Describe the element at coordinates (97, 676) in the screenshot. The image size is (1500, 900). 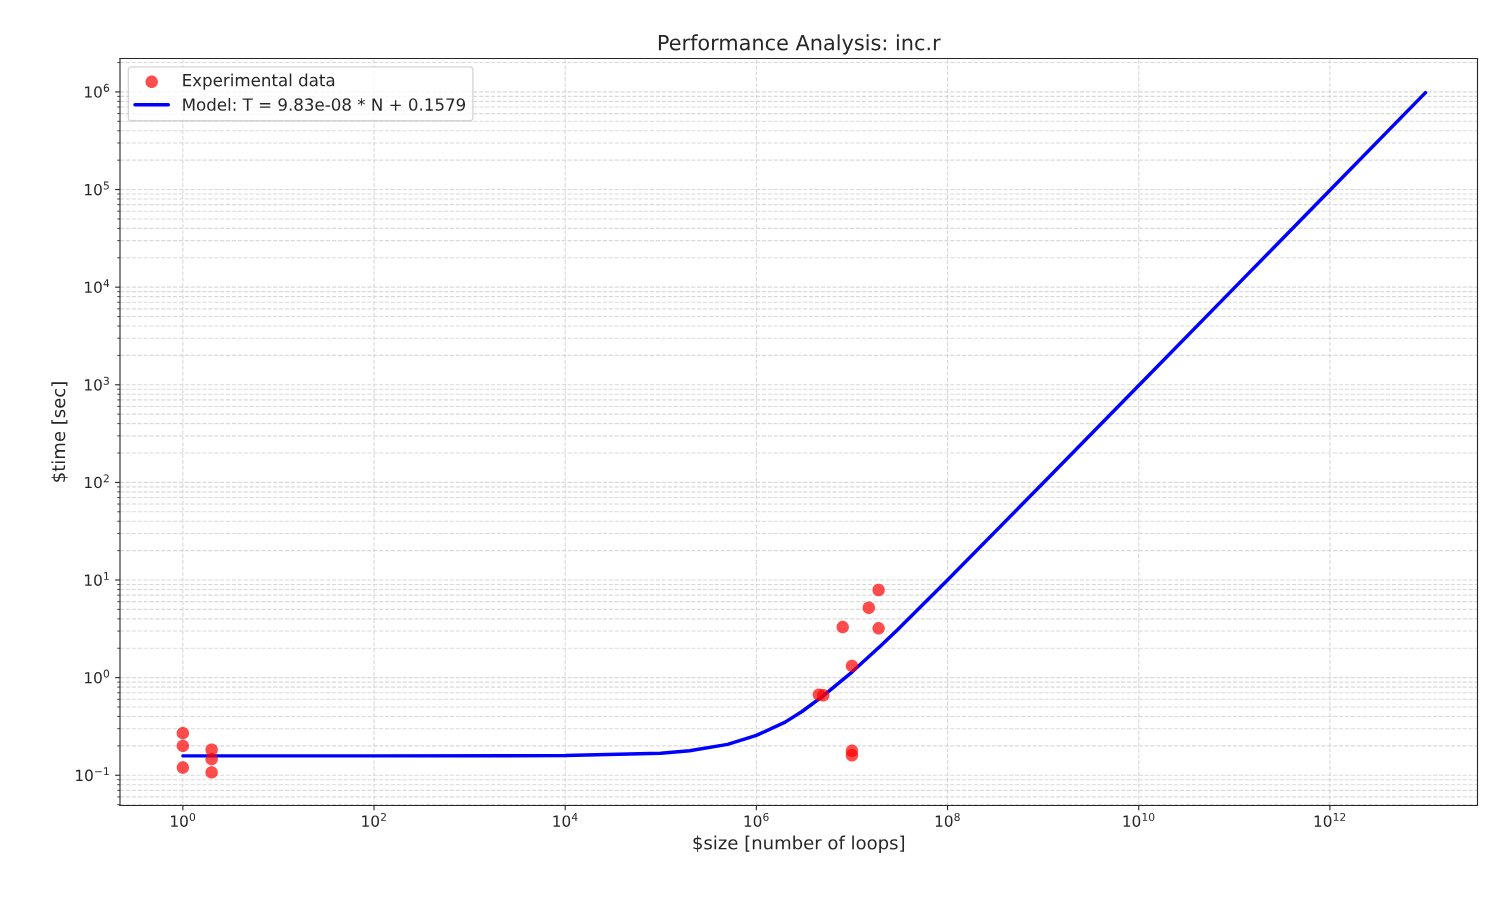
I see `y-tick-label: 10$^{0}$` at that location.